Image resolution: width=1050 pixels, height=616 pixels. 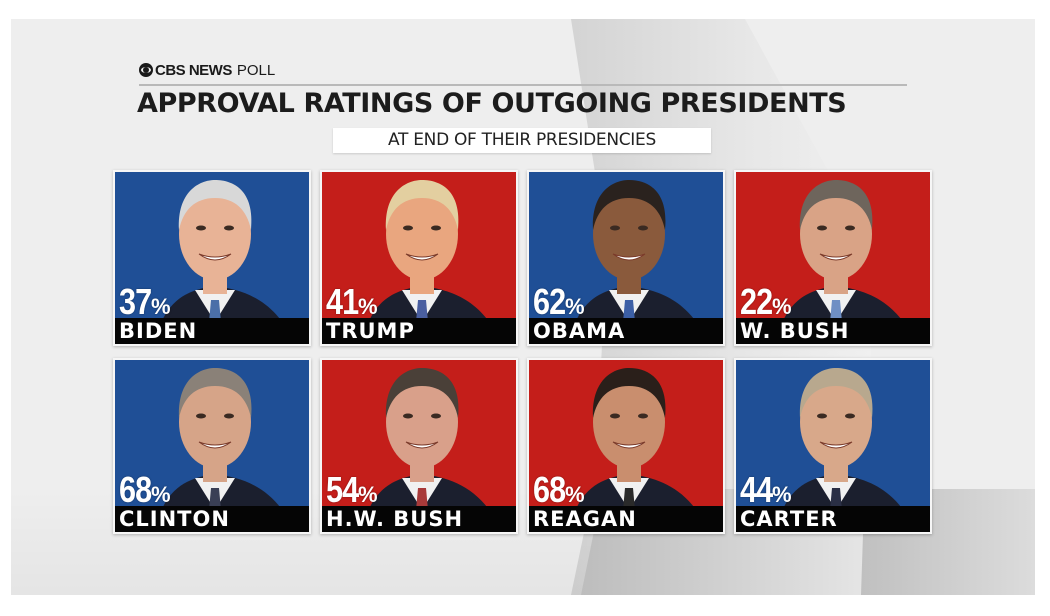 I want to click on approval-percentage: 62%, so click(x=559, y=302).